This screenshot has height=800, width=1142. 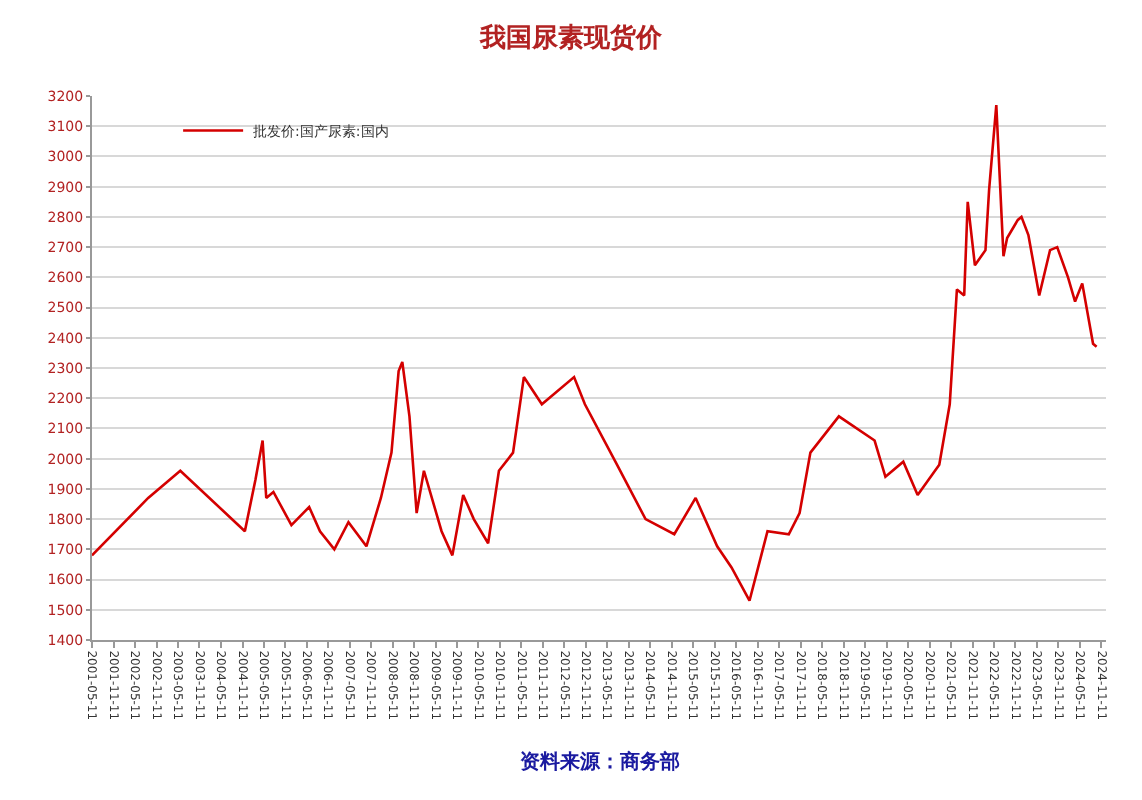 I want to click on text: 资料来源：商务部, so click(x=600, y=762).